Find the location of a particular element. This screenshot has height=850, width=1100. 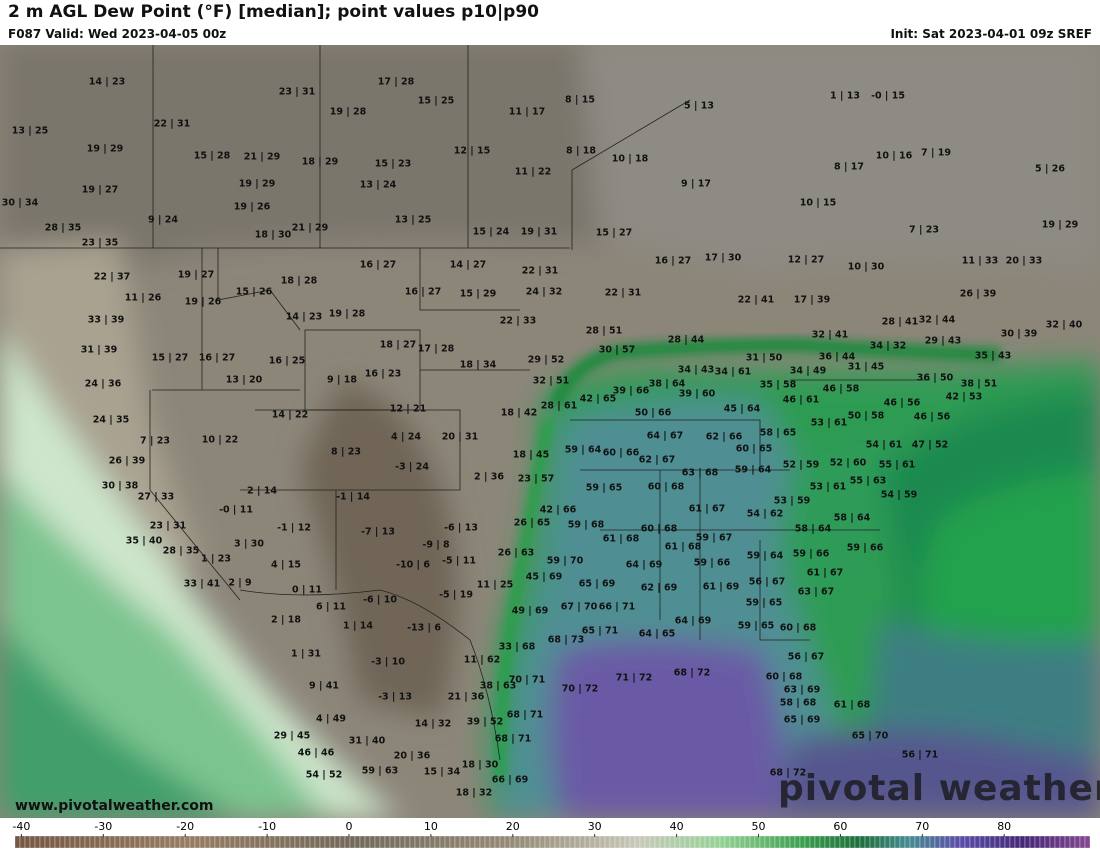

point-value: 61 | 68 is located at coordinates (683, 547).